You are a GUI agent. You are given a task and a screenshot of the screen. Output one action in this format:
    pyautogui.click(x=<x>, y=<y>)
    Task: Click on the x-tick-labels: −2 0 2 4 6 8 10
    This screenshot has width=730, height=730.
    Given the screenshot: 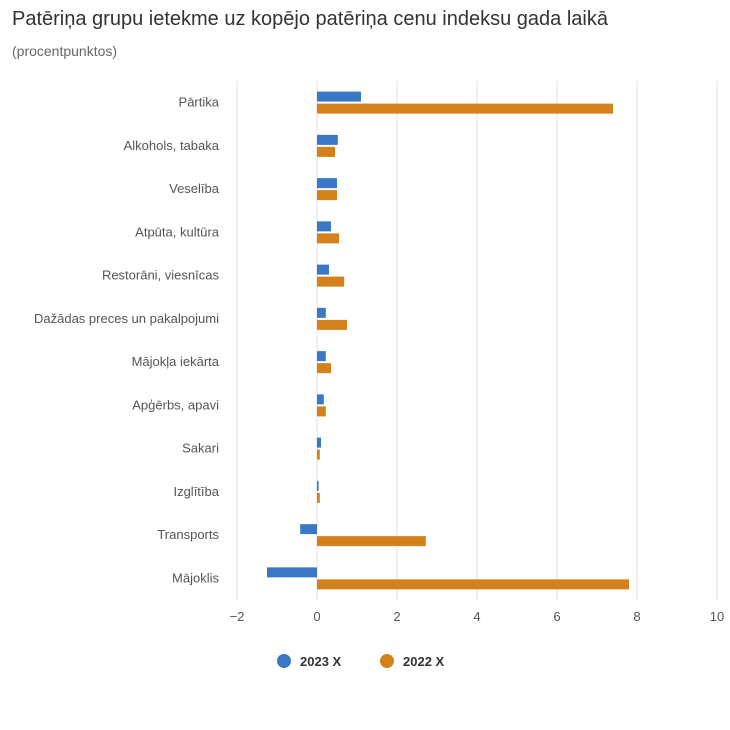 What is the action you would take?
    pyautogui.click(x=477, y=616)
    